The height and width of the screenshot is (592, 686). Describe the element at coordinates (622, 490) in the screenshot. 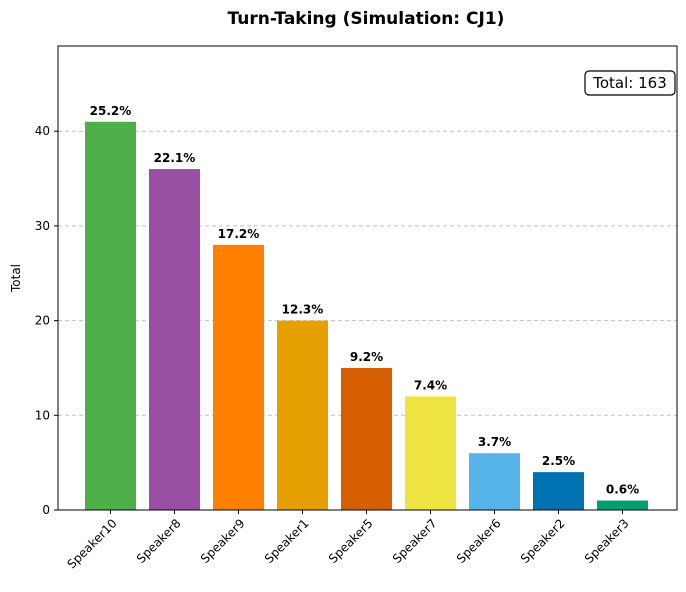

I see `data-label: 0.6%` at that location.